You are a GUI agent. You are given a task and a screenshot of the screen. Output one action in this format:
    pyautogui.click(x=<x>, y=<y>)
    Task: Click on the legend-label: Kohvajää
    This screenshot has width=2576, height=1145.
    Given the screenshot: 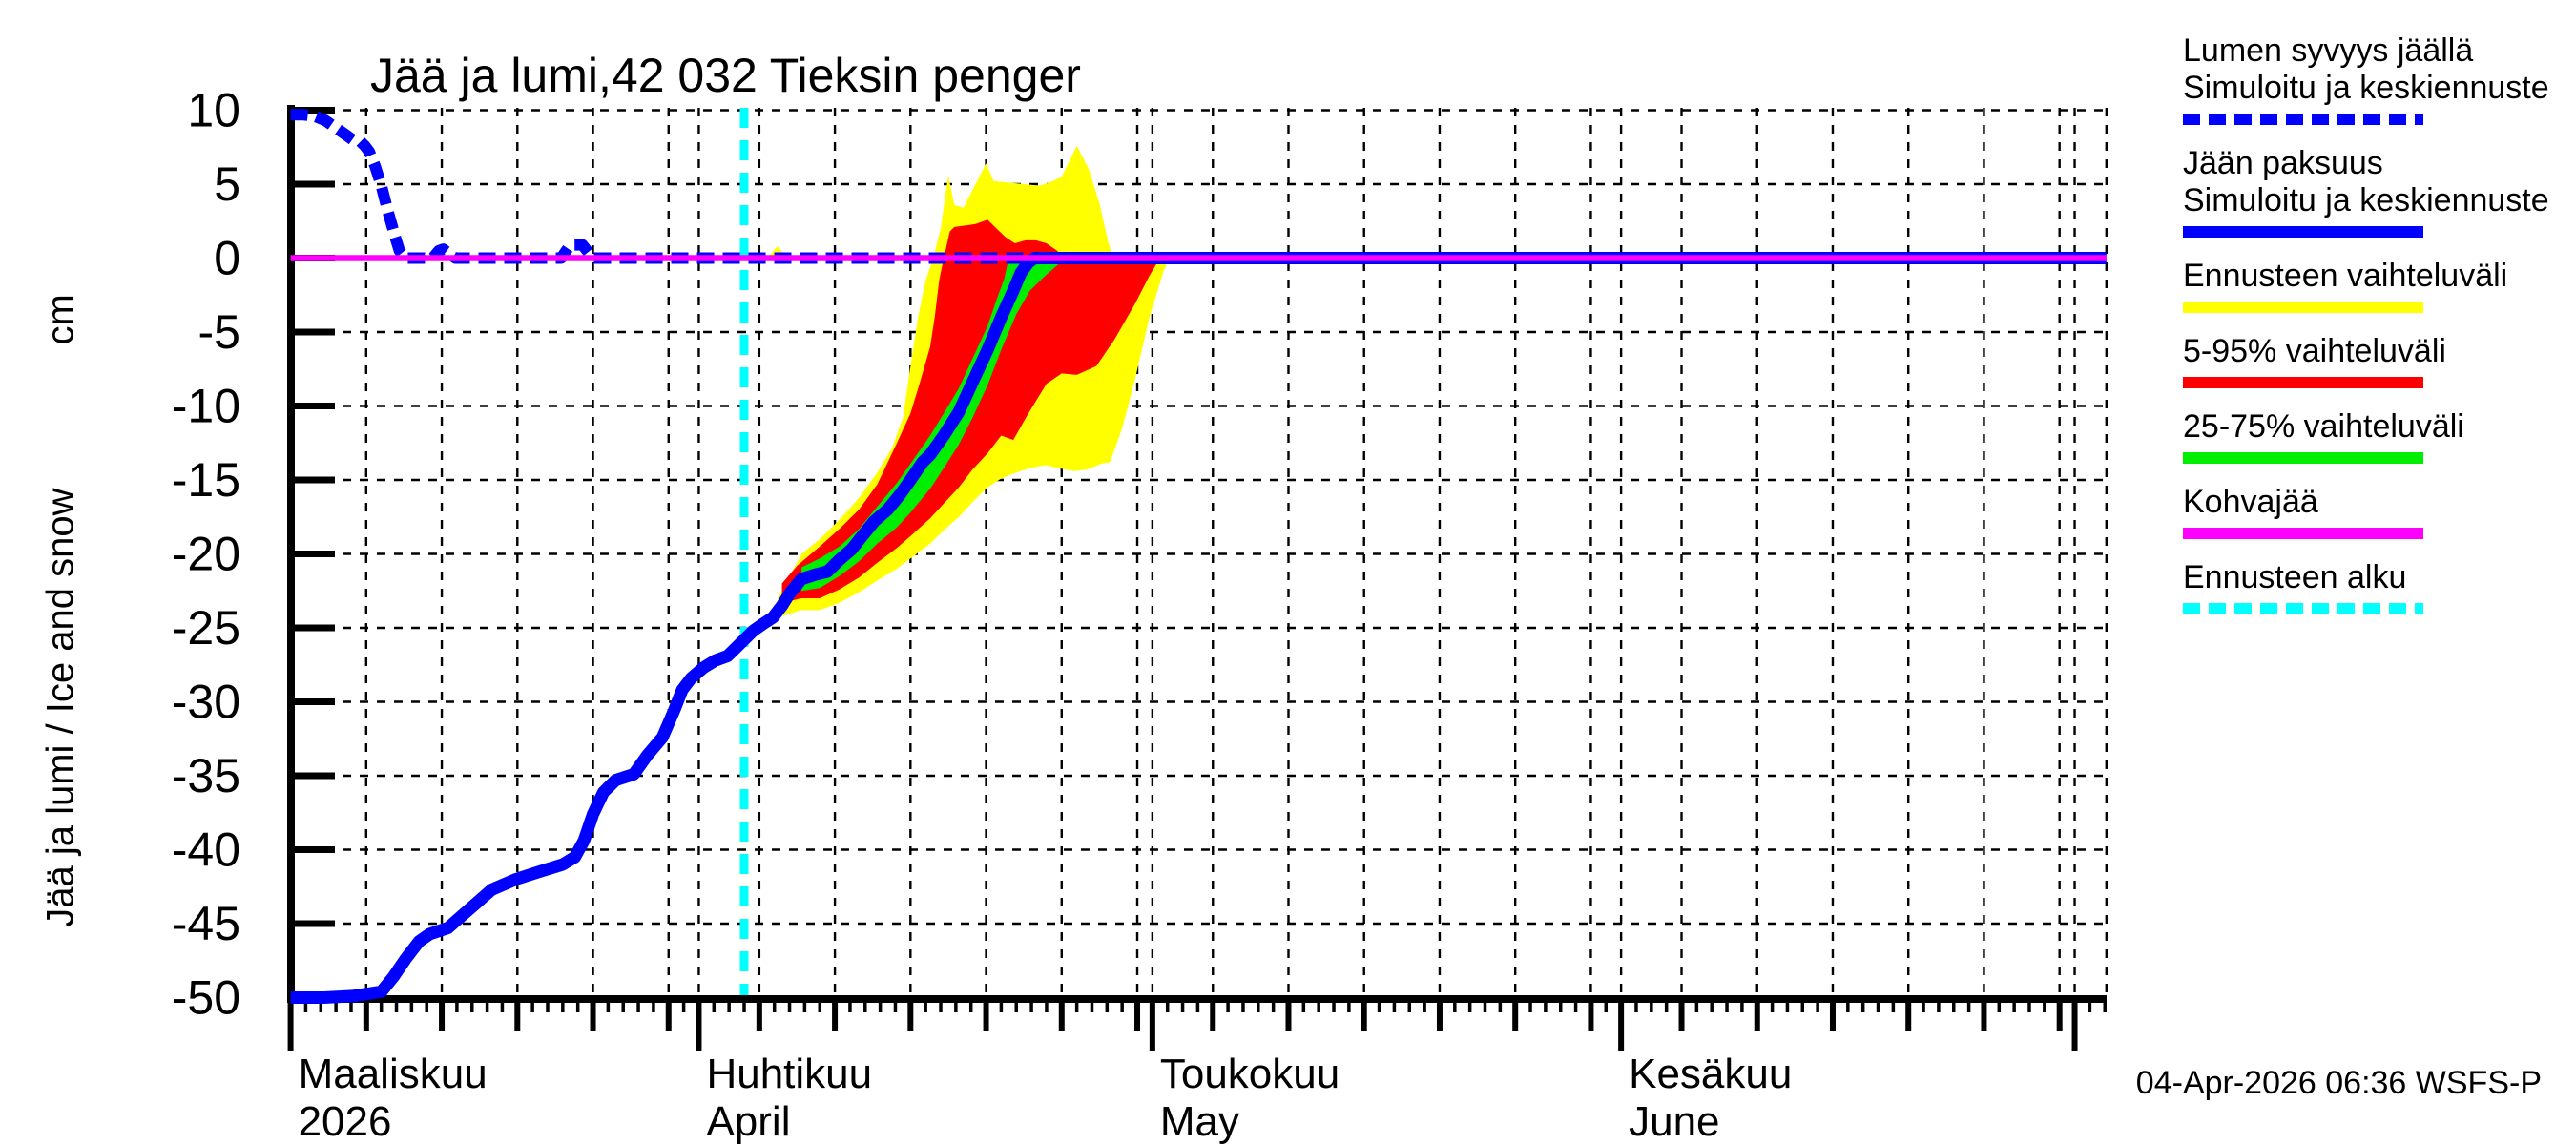 What is the action you would take?
    pyautogui.click(x=2250, y=502)
    